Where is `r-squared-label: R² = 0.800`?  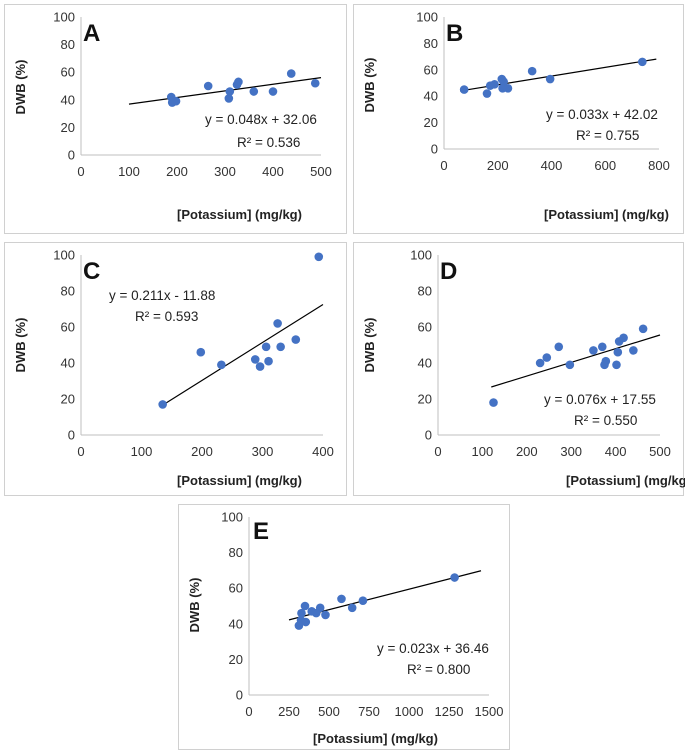 r-squared-label: R² = 0.800 is located at coordinates (438, 669).